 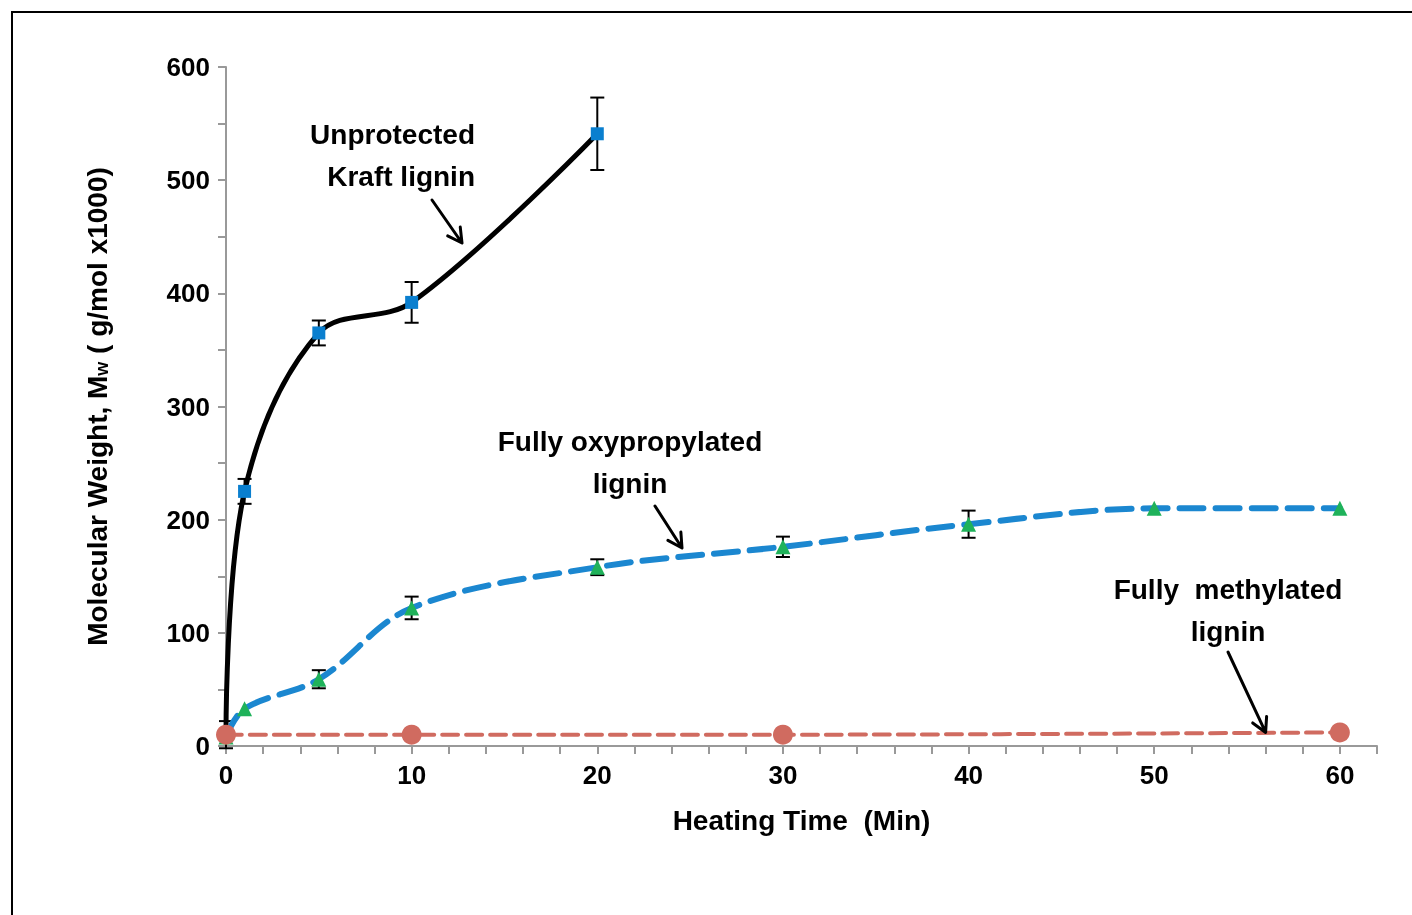 I want to click on x-tick-label: 60, so click(x=1340, y=775).